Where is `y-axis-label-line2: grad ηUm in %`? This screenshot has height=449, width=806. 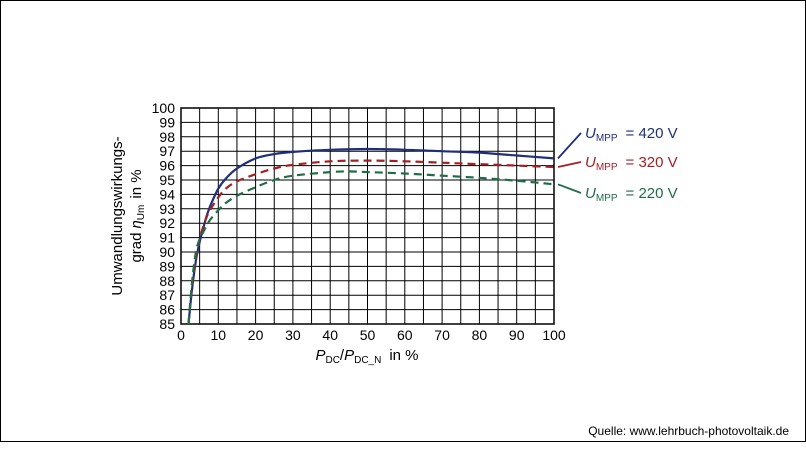
y-axis-label-line2: grad ηUm in % is located at coordinates (137, 215).